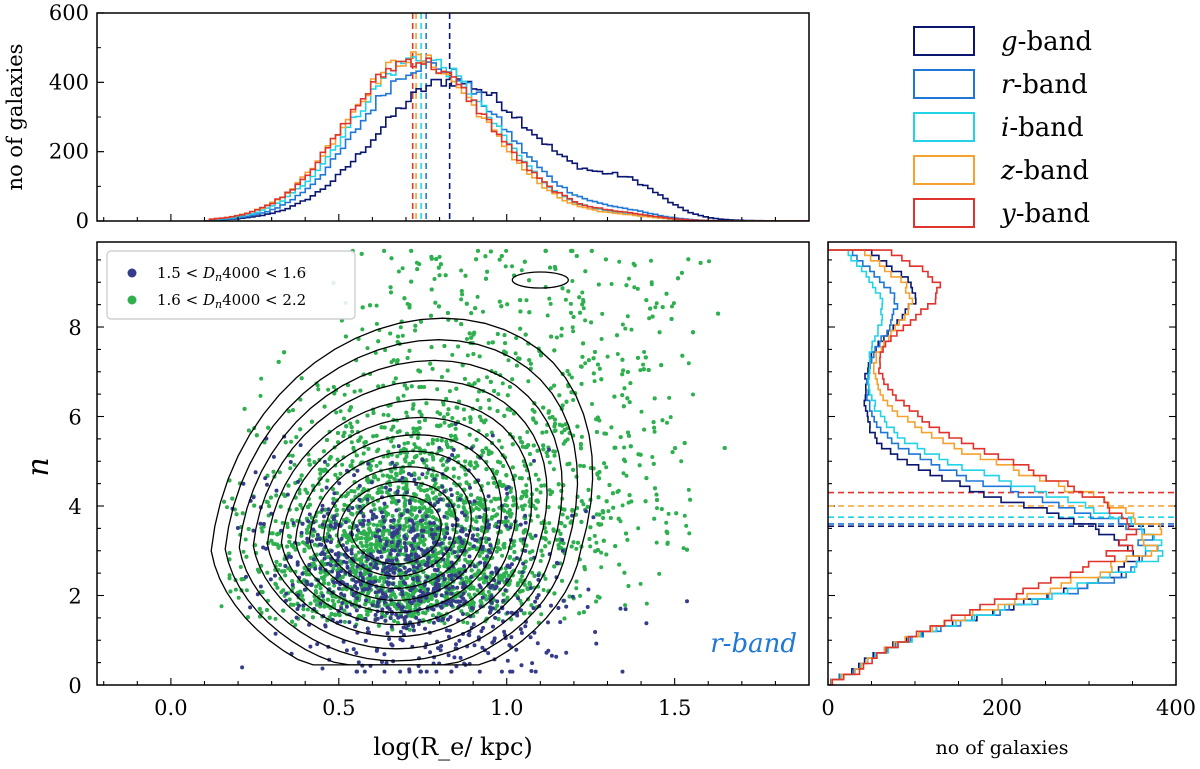 This screenshot has width=1200, height=769. I want to click on top-histogram-steps, so click(506, 136).